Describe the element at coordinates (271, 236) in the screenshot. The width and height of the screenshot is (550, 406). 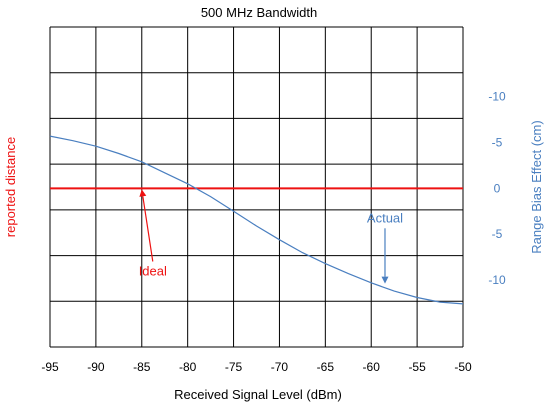
I see `annotations: Ideal Actual` at that location.